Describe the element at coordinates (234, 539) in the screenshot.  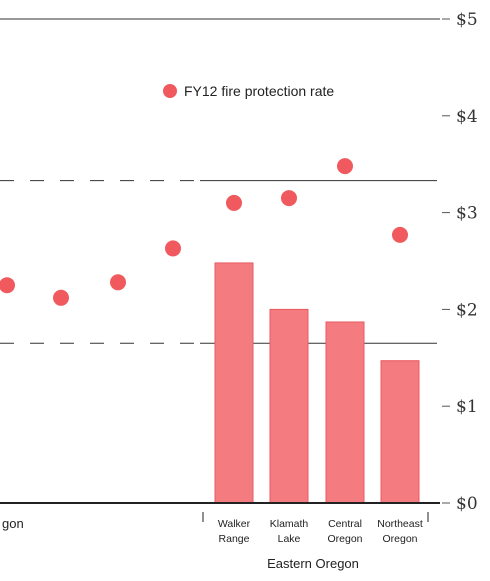
I see `category-label-4-1: Range` at that location.